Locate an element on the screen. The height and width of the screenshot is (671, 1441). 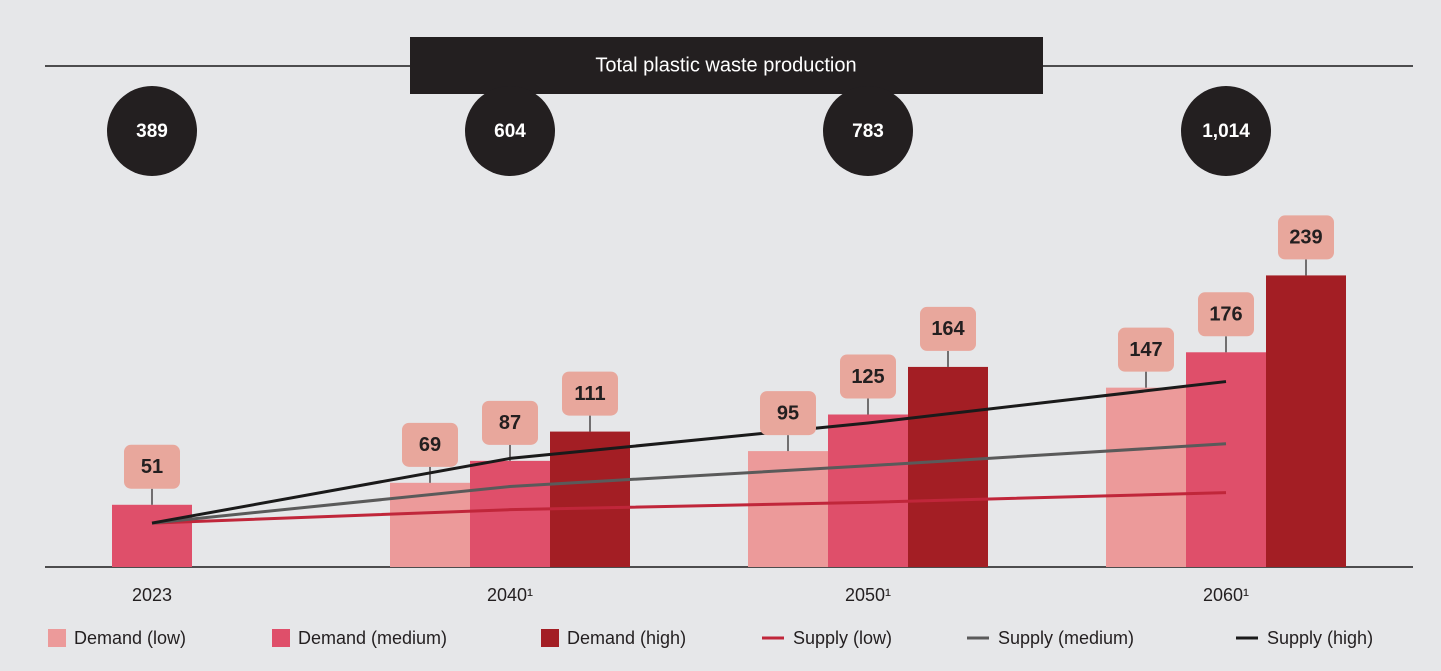
data-label: 239 is located at coordinates (1305, 238).